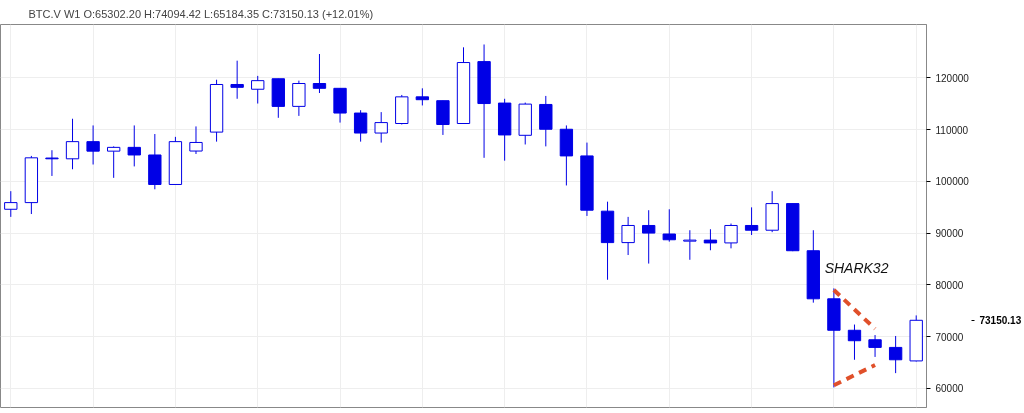  Describe the element at coordinates (949, 389) in the screenshot. I see `y-tick-label: 60000` at that location.